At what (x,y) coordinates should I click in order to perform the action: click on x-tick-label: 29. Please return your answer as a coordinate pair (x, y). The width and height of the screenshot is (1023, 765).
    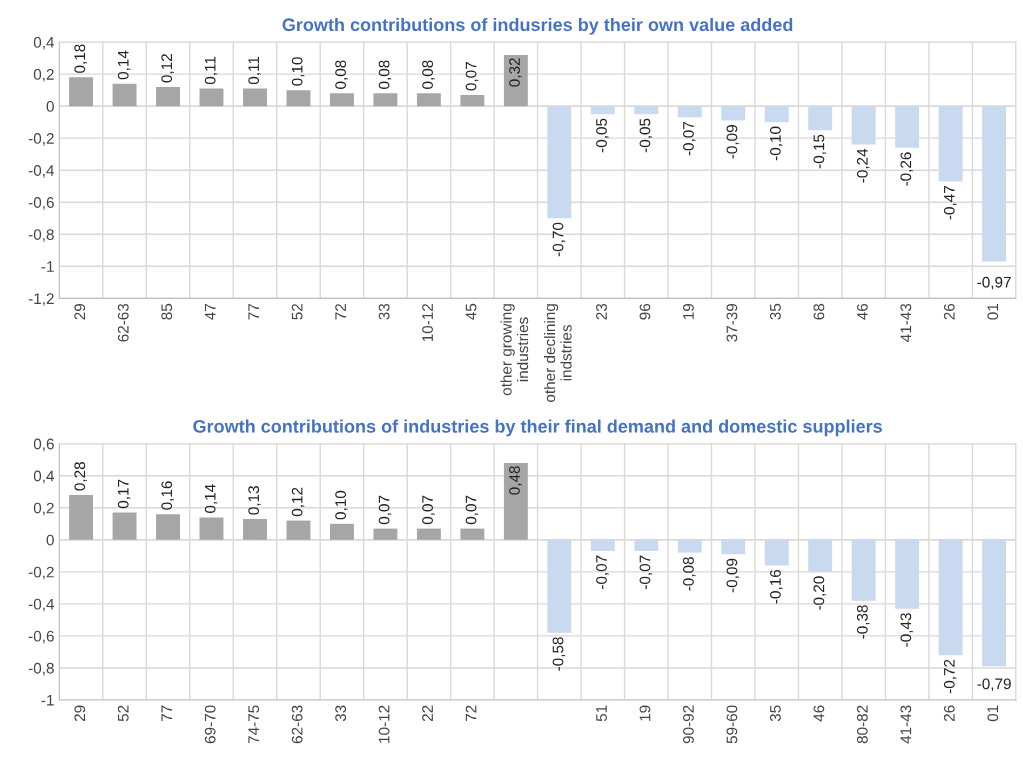
    Looking at the image, I should click on (80, 311).